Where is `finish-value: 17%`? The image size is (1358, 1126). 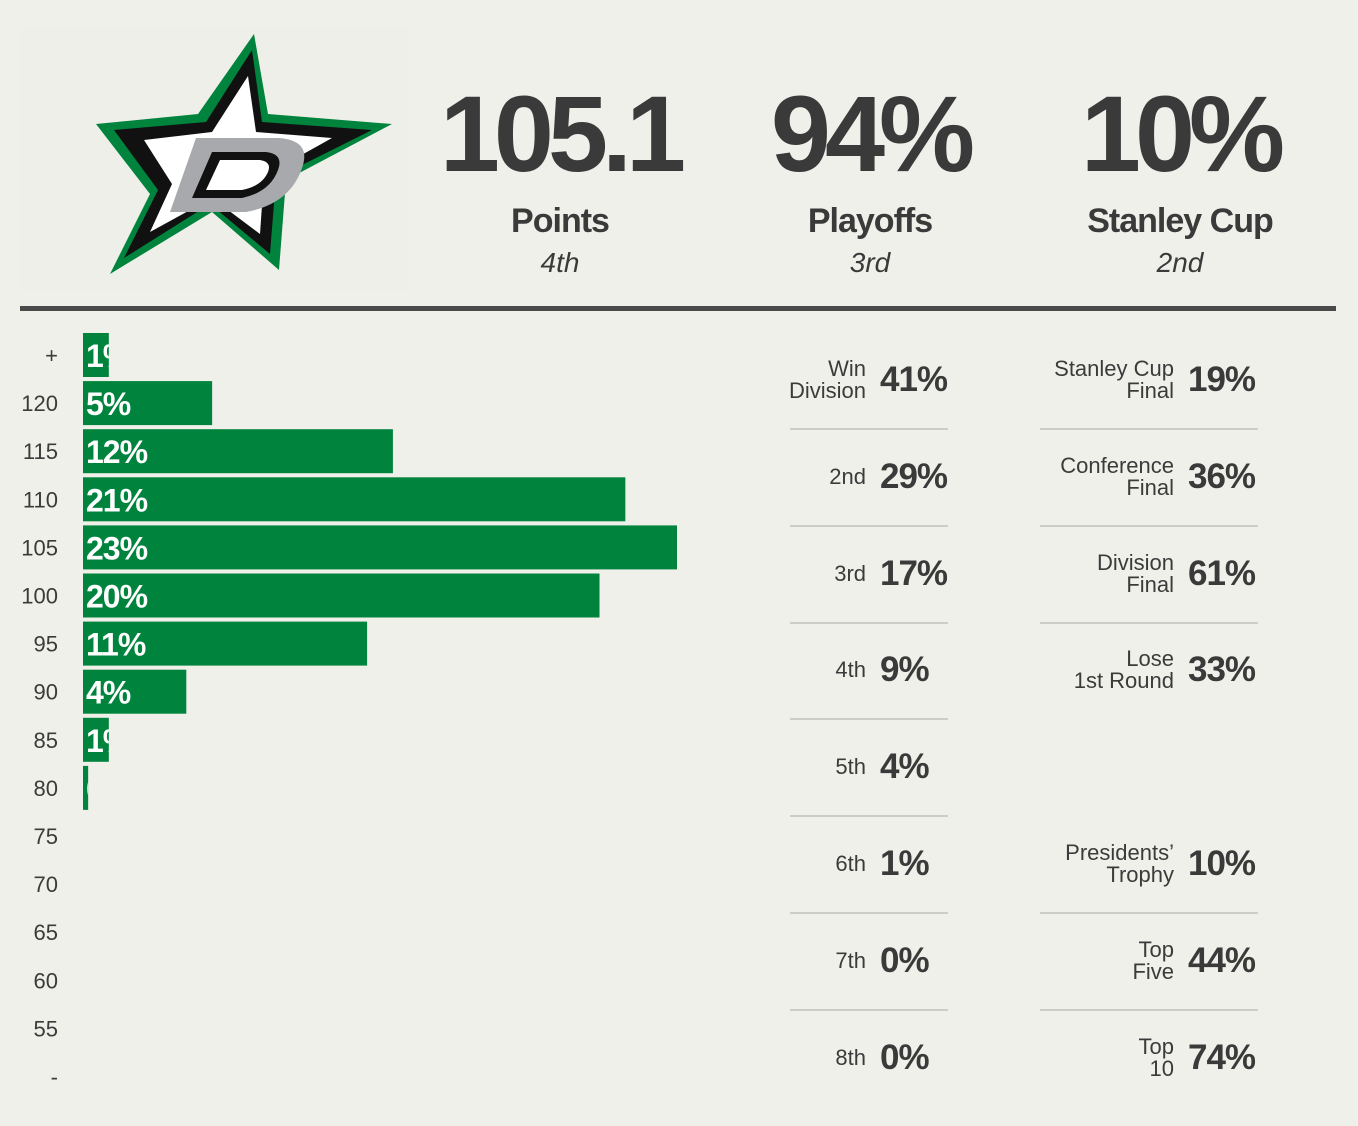 finish-value: 17% is located at coordinates (914, 573).